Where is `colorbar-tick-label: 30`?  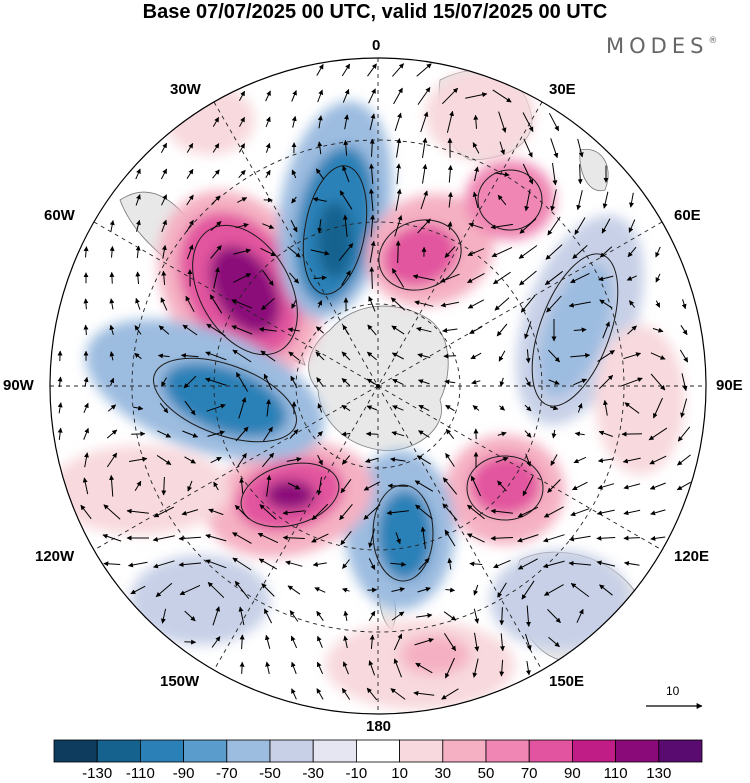
colorbar-tick-label: 30 is located at coordinates (443, 773).